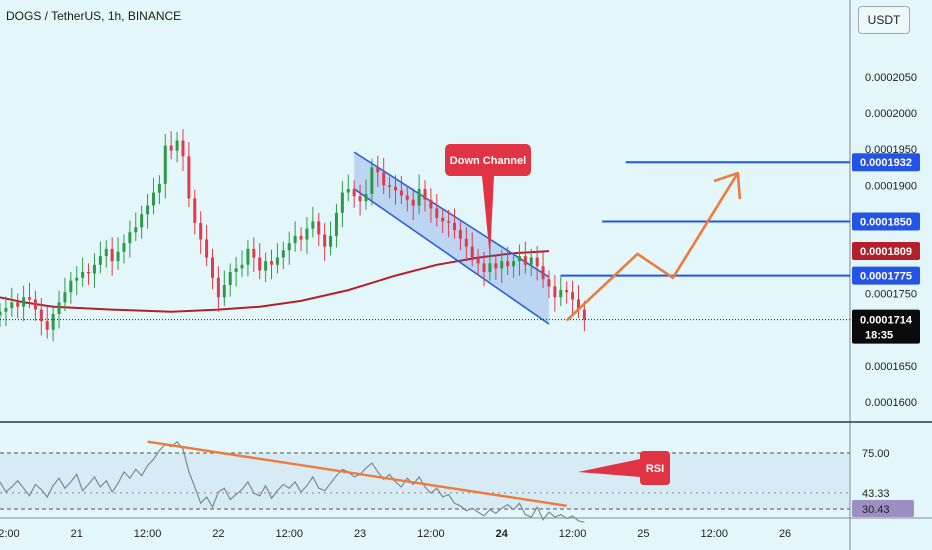 The width and height of the screenshot is (932, 550). I want to click on level-tag-1850: 0.0001850, so click(886, 222).